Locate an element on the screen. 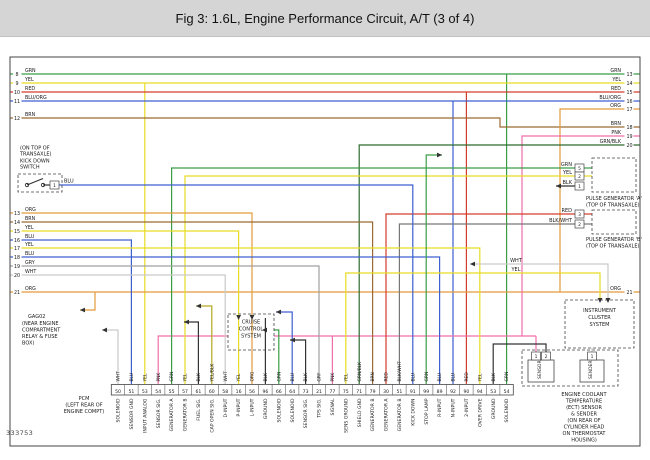 The image size is (650, 460). diagram-text: PULSE GENERATOR 'B' is located at coordinates (614, 240).